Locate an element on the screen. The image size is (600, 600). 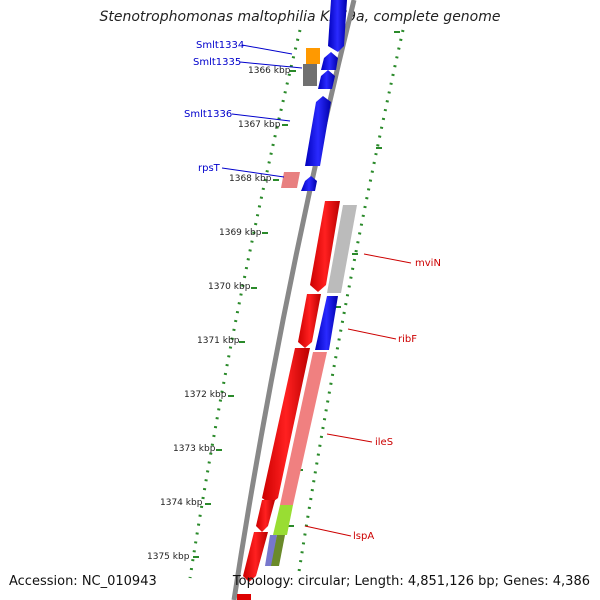
kbp-label: 1371 kbp is located at coordinates (218, 341).